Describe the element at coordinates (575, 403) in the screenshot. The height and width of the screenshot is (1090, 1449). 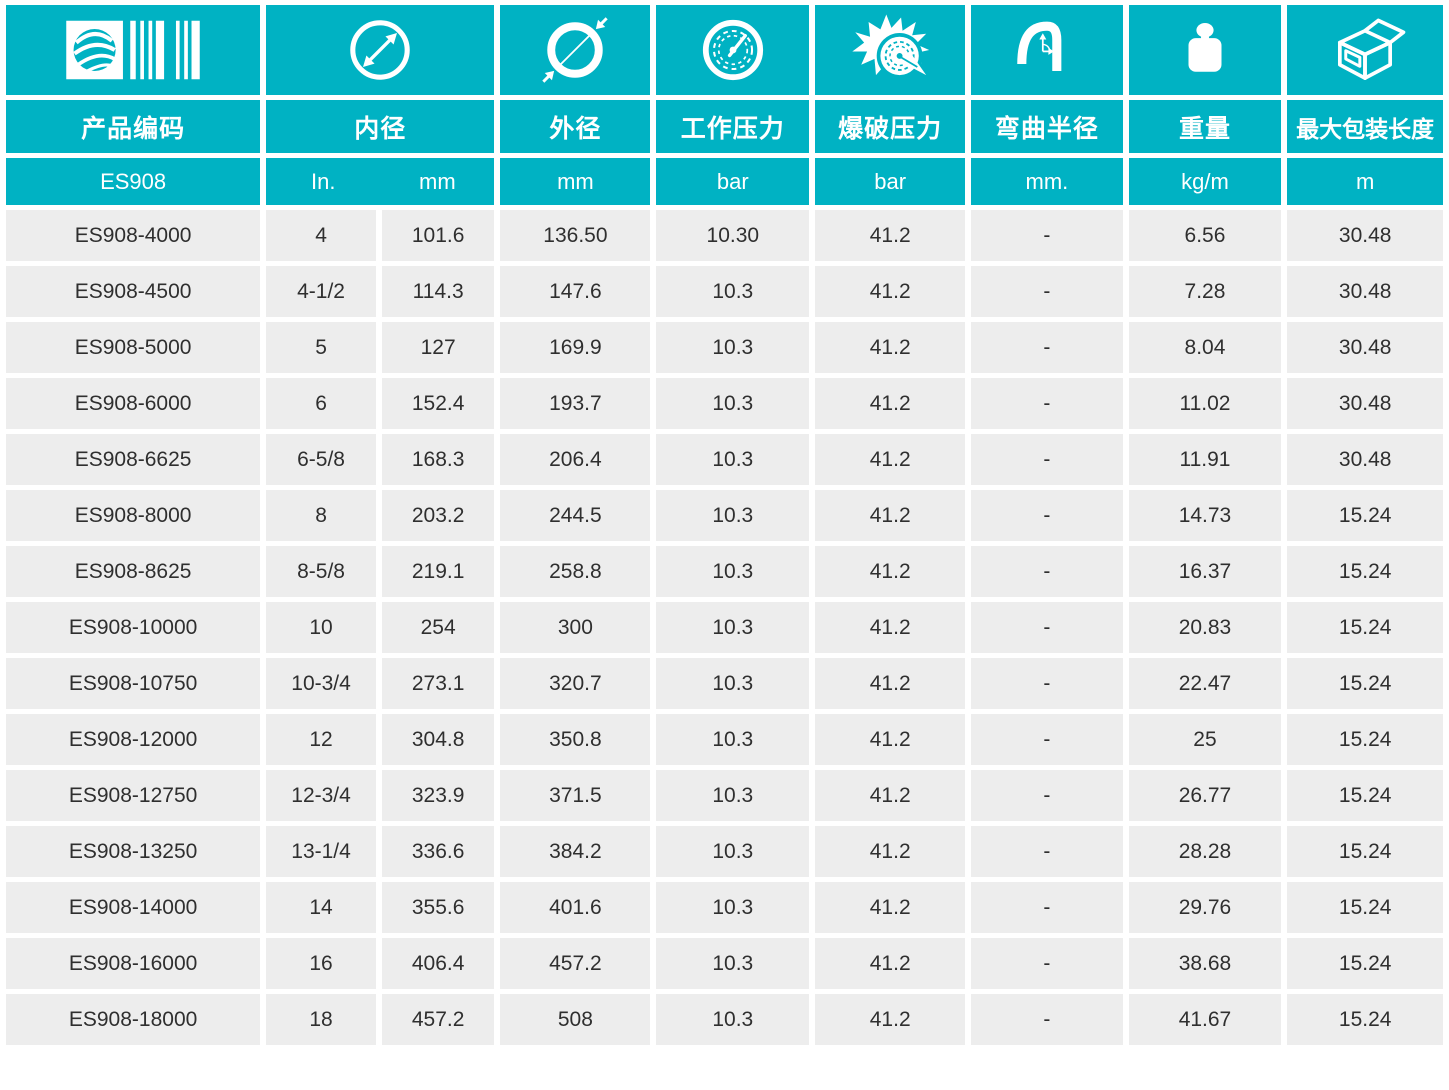
I see `cell-outer-diameter-mm: 193.7` at that location.